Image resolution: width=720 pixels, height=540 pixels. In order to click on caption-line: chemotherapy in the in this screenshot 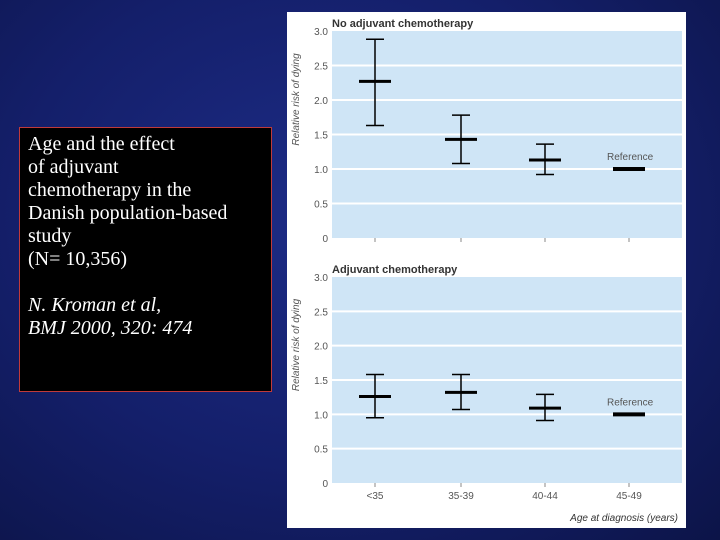, I will do `click(110, 190)`.